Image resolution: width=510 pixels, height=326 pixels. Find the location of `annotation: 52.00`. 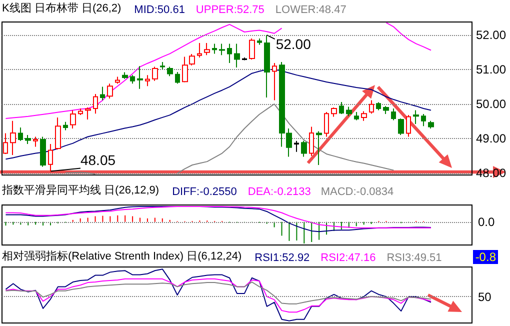

annotation: 52.00 is located at coordinates (294, 44).